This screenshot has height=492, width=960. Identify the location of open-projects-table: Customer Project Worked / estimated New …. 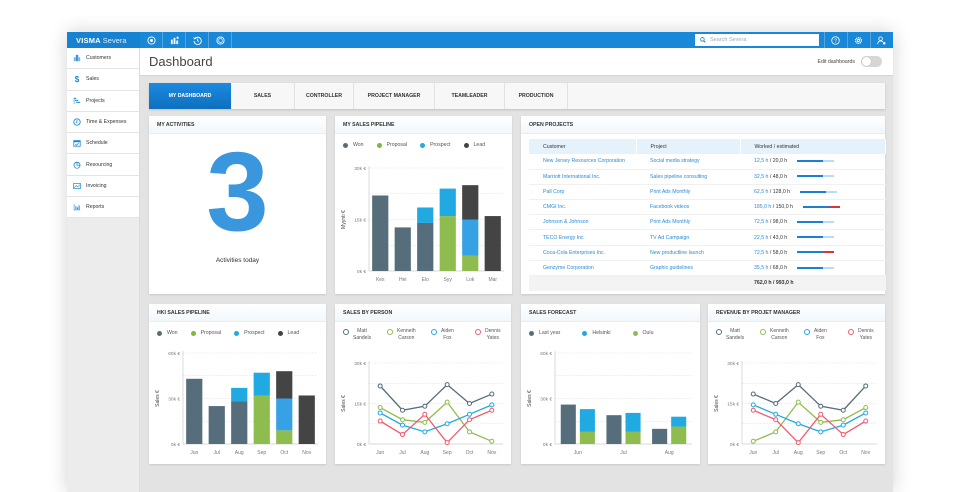
(707, 215).